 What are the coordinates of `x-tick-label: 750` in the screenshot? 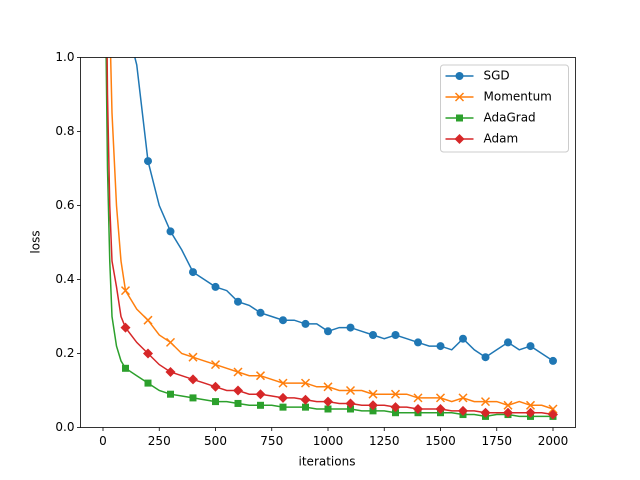 It's located at (271, 441).